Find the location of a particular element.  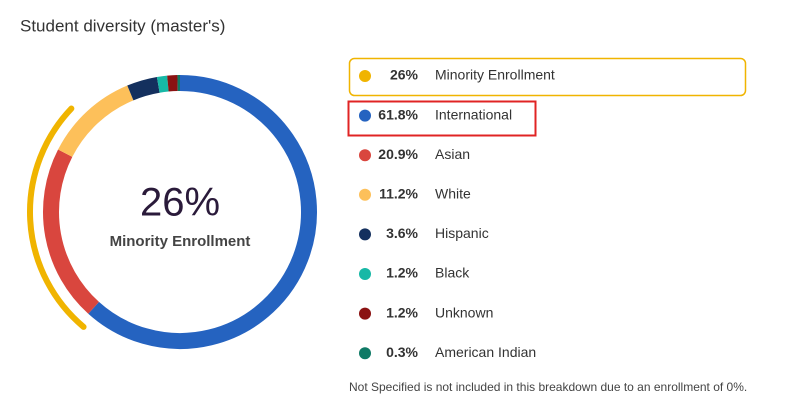

chart-title: Student diversity (master's) is located at coordinates (122, 25).